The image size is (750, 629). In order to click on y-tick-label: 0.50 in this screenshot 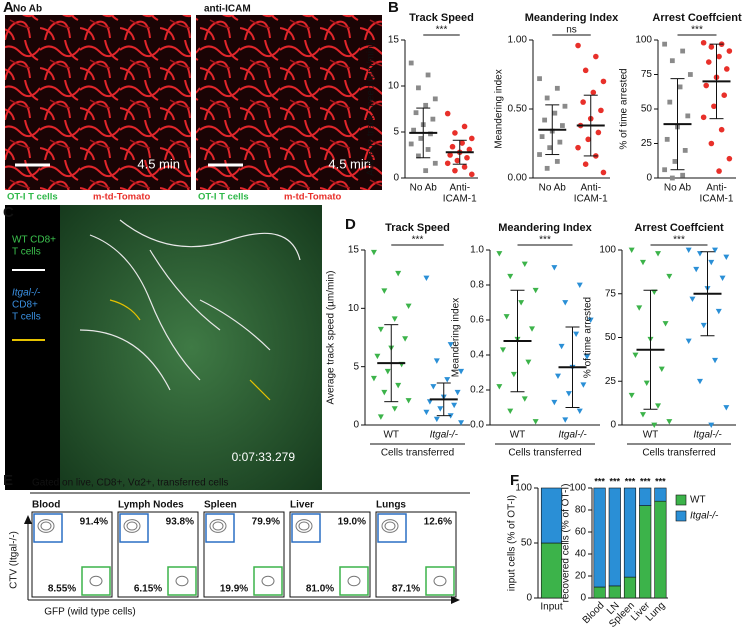, I will do `click(518, 109)`.